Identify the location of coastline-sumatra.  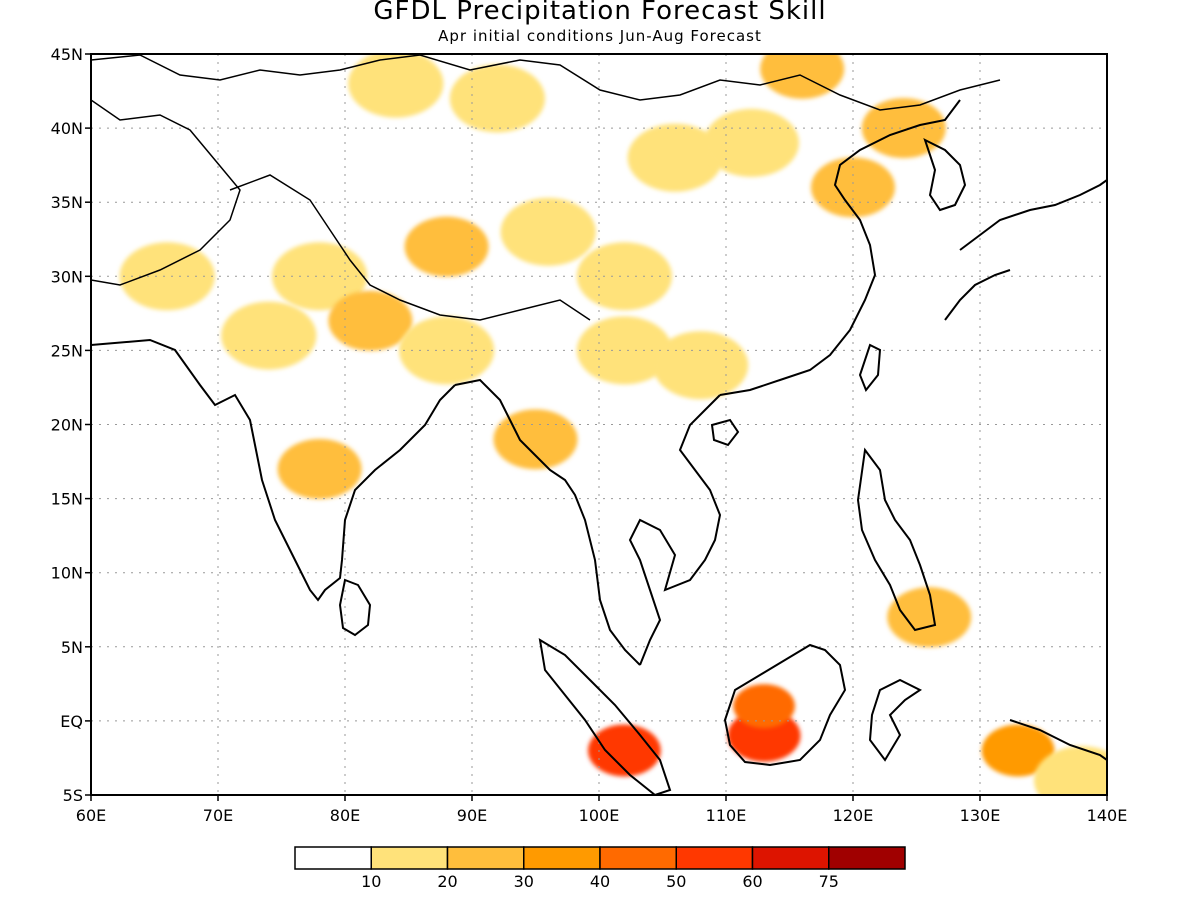
(605, 716).